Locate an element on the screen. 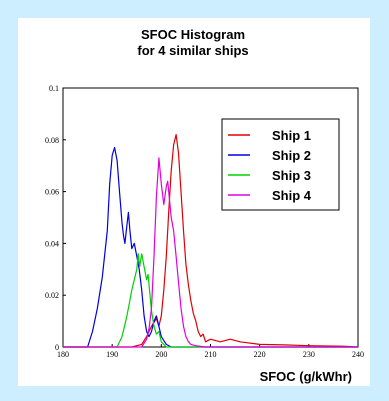 The width and height of the screenshot is (389, 401). x-tick-label: 190 is located at coordinates (112, 354).